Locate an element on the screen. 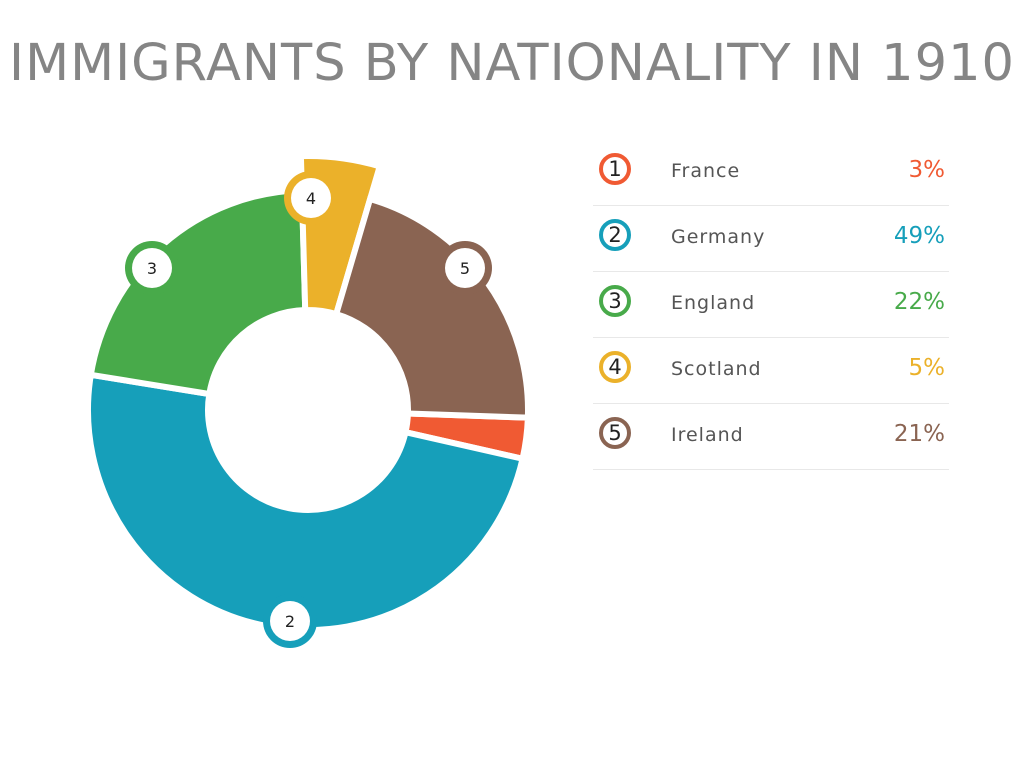 This screenshot has height=768, width=1024. marker-number: 4 is located at coordinates (311, 198).